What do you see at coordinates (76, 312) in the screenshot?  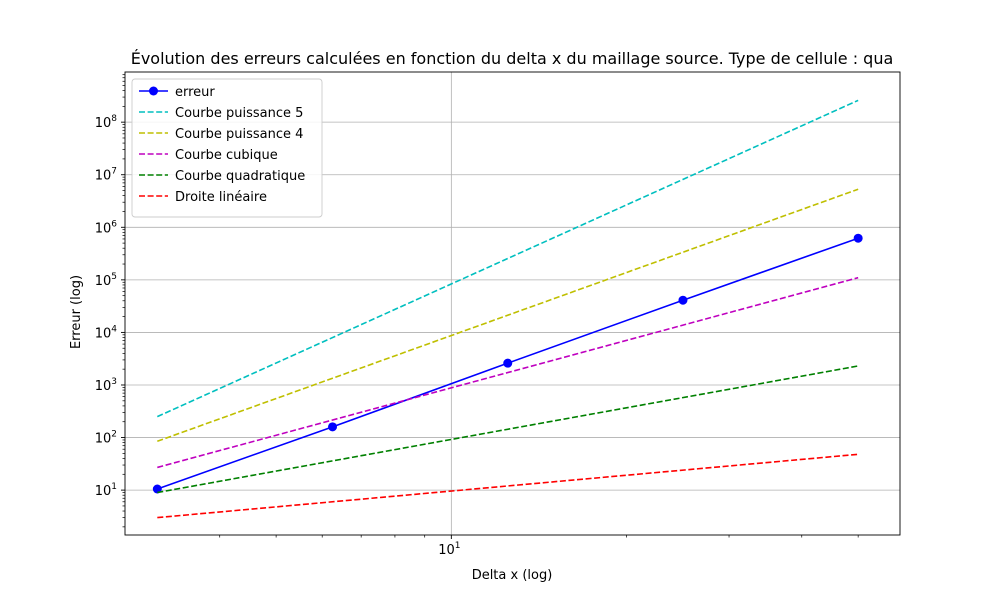 I see `y-axis-label: Erreur (log)` at bounding box center [76, 312].